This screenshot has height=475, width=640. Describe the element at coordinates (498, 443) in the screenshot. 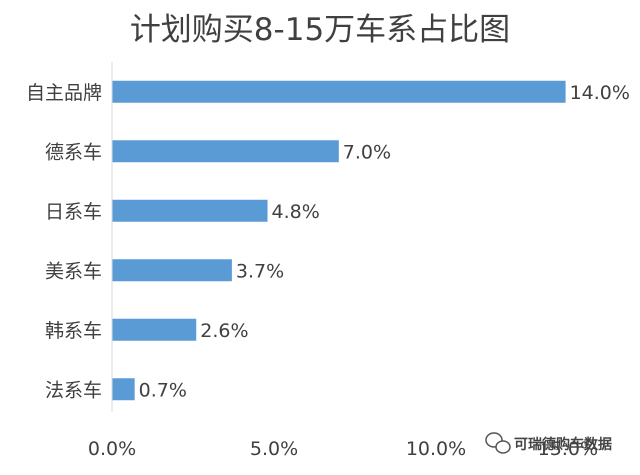

I see `wechat-icon` at that location.